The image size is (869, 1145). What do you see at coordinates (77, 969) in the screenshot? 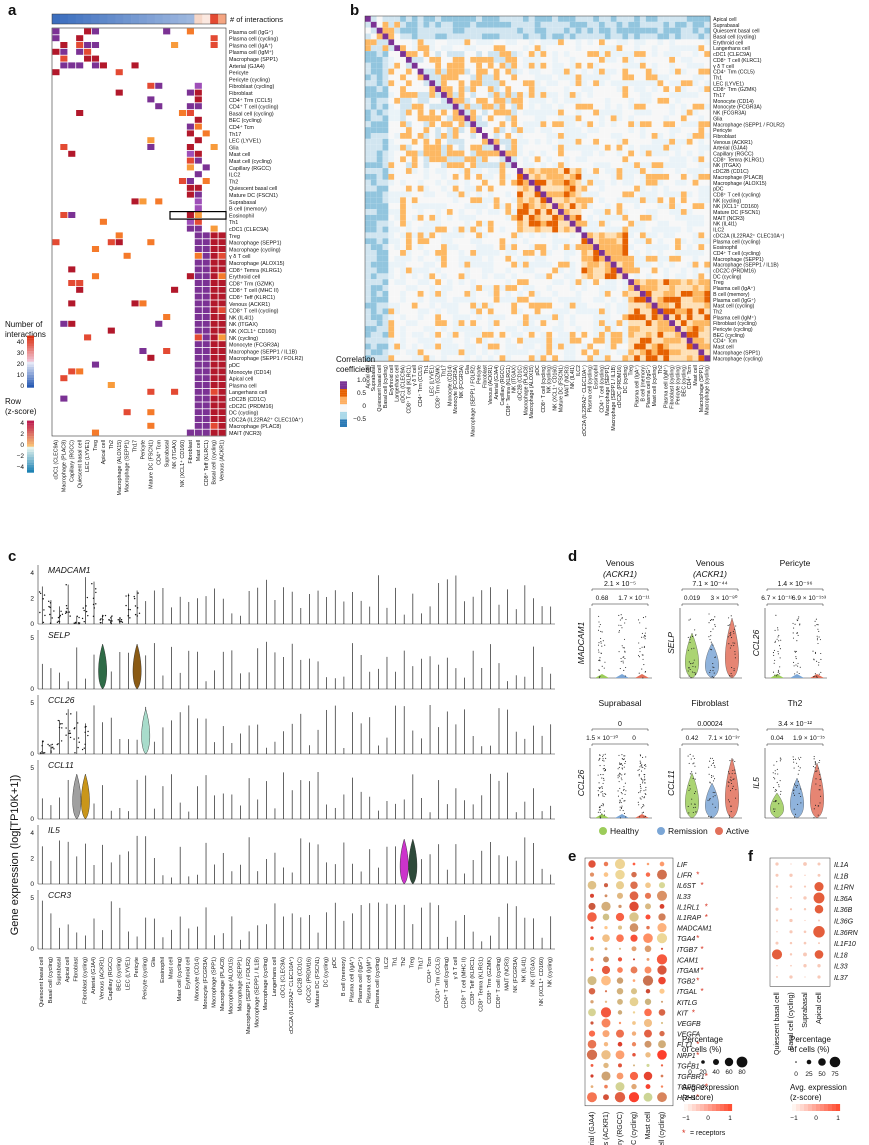
I see `panel-c-x-label: Fibroblast` at bounding box center [77, 969].